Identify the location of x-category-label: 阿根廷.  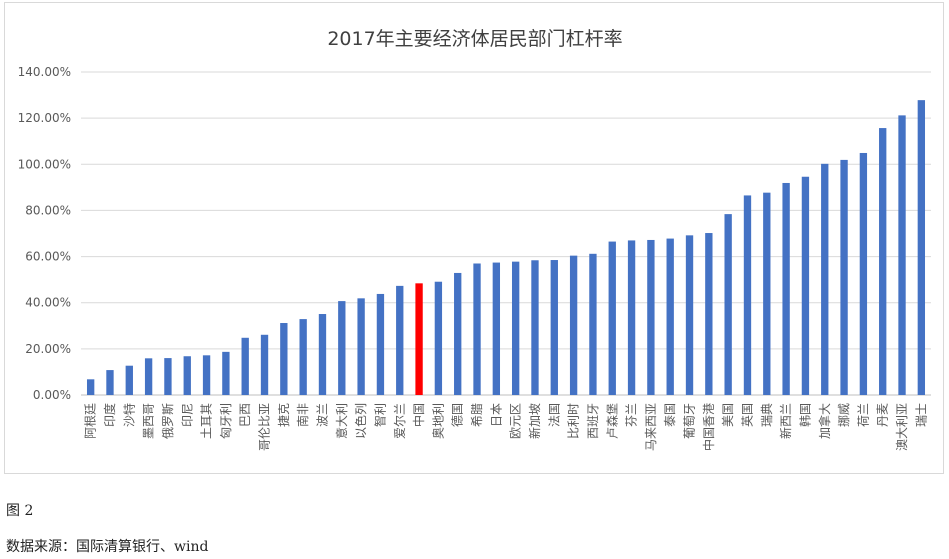
(91, 421).